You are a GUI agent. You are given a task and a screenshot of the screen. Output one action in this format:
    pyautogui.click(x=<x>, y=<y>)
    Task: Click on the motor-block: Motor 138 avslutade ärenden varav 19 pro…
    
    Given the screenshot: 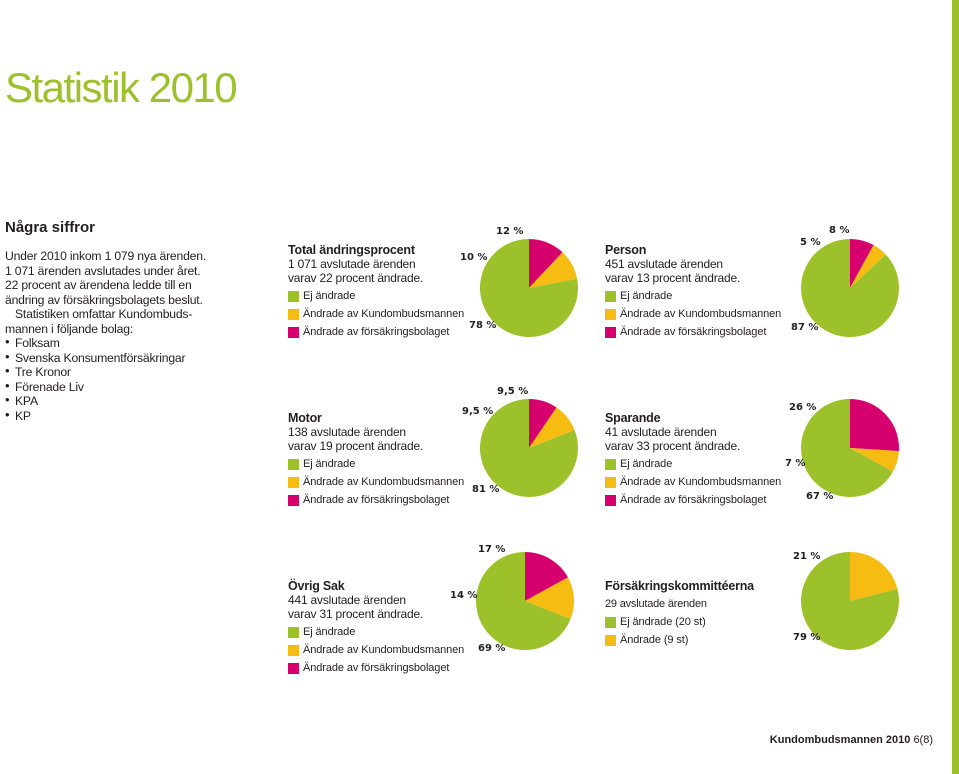 What is the action you would take?
    pyautogui.click(x=355, y=432)
    